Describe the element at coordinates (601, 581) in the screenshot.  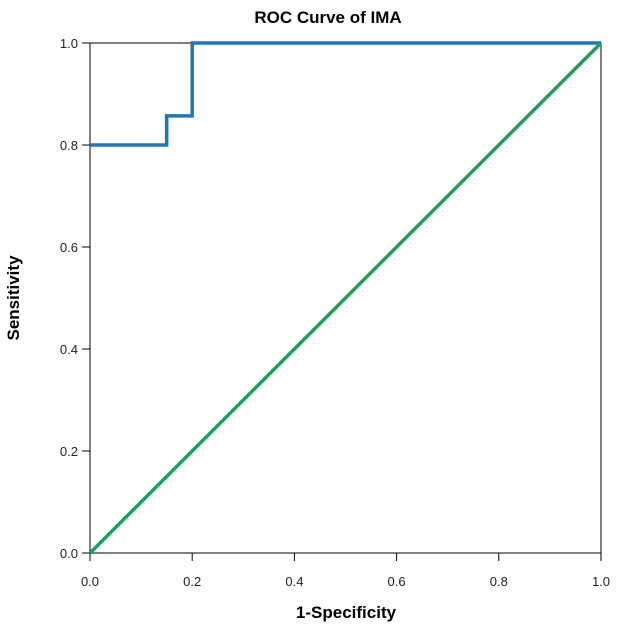
I see `x-tick-label: 1.0` at that location.